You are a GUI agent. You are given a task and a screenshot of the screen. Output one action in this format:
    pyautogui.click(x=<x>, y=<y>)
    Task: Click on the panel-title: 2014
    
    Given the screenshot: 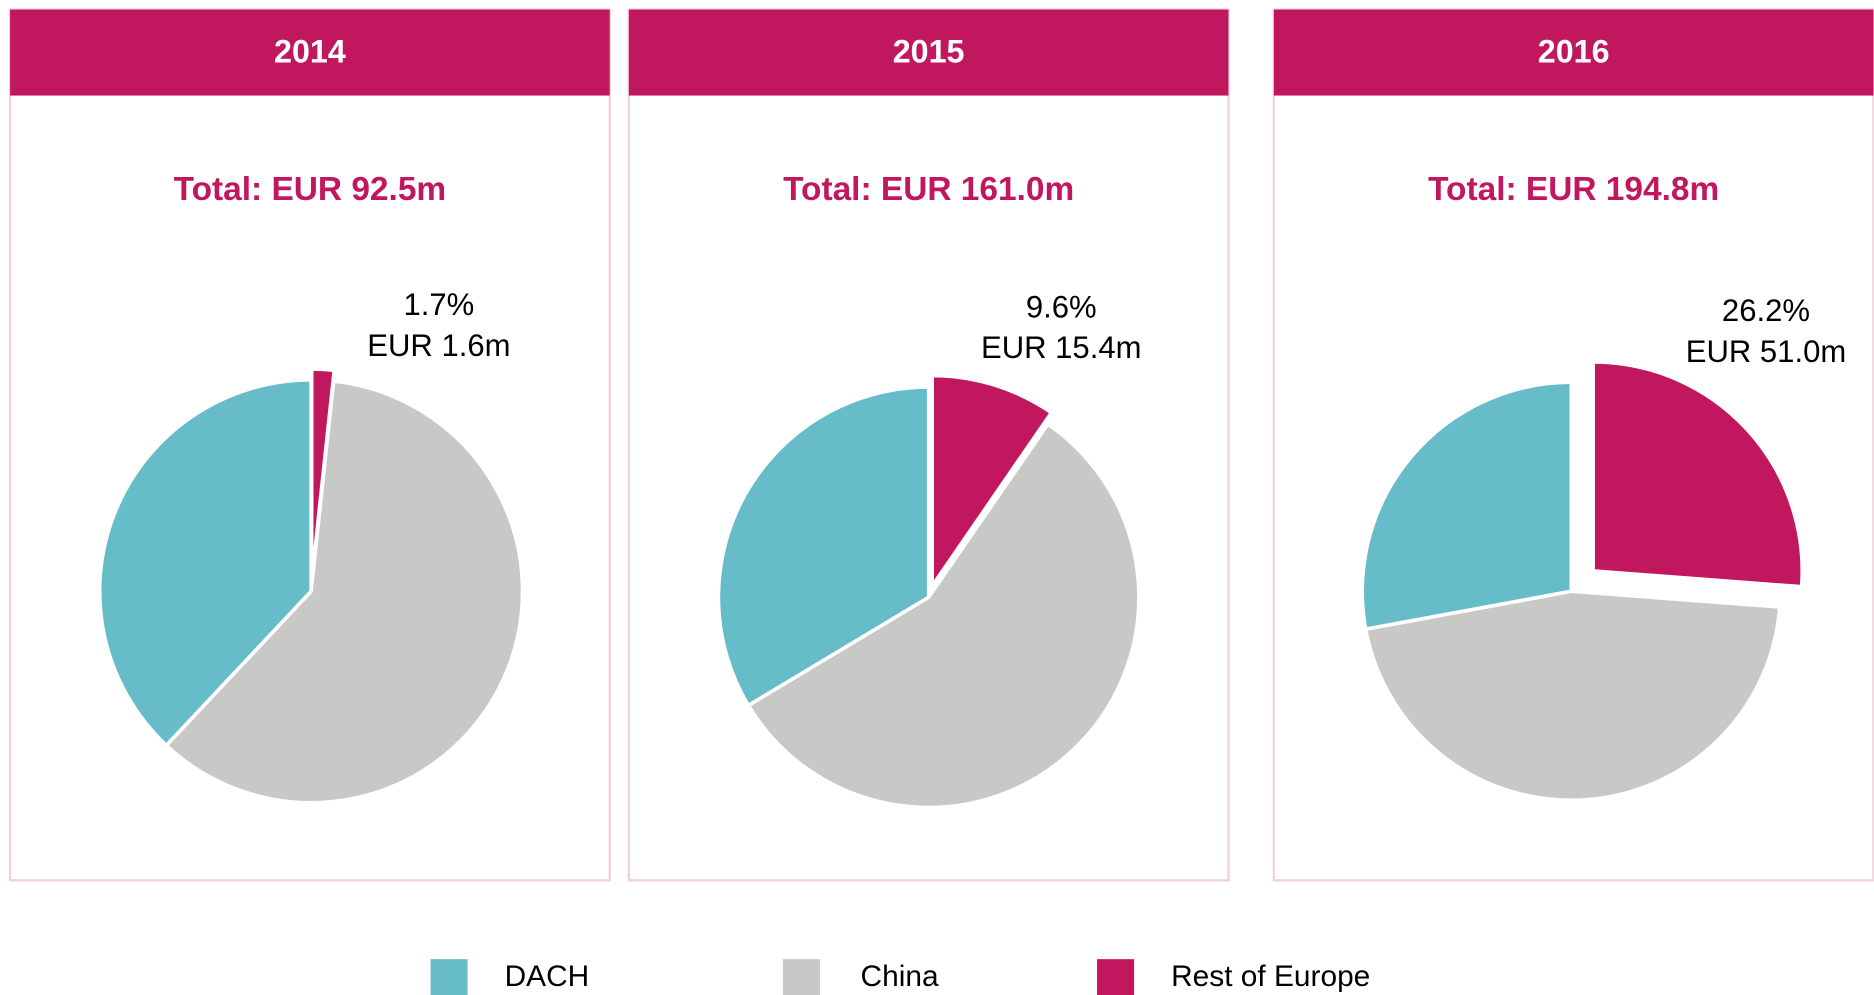 What is the action you would take?
    pyautogui.click(x=310, y=51)
    